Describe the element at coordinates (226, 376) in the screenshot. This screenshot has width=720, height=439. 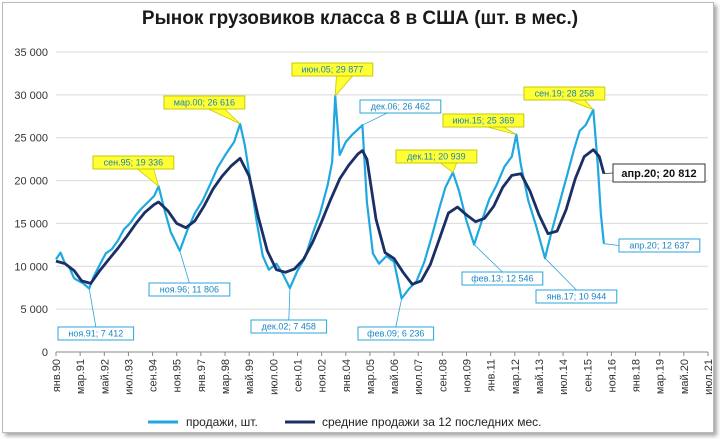
I see `x-tick-label: мар.98` at that location.